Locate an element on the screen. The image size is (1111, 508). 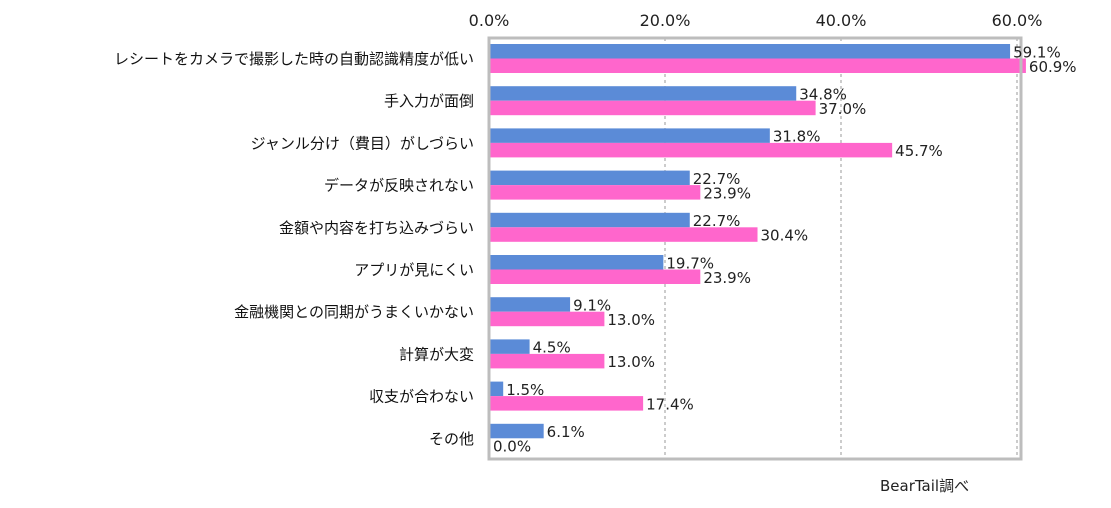
data-label: 0.0% is located at coordinates (512, 447).